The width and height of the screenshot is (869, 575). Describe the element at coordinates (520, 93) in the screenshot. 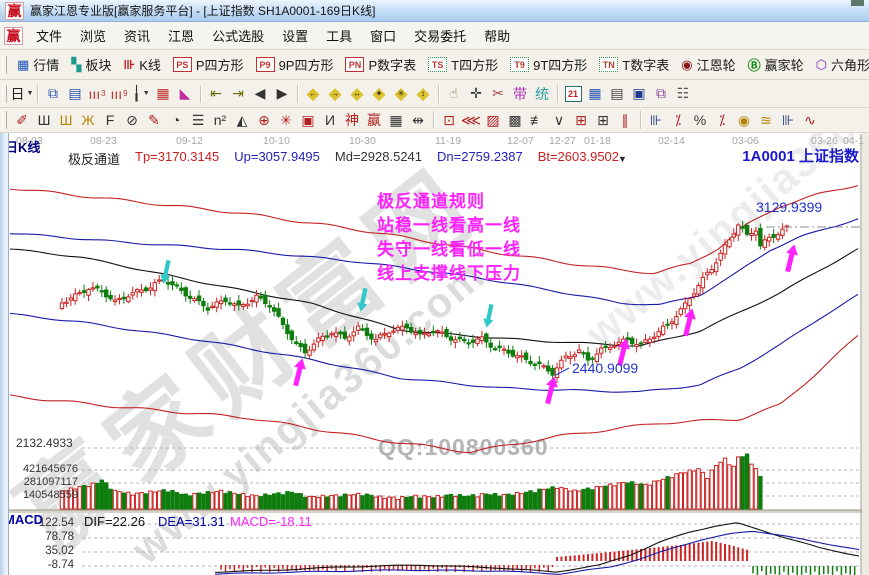

I see `ribbon-tool-icon: 带` at that location.